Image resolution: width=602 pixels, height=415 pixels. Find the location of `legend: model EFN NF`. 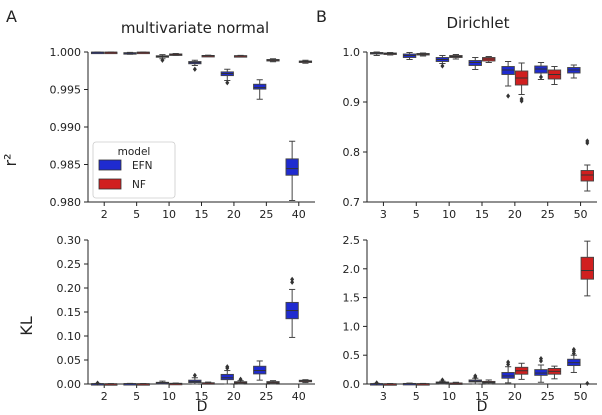

legend: model EFN NF is located at coordinates (134, 170).